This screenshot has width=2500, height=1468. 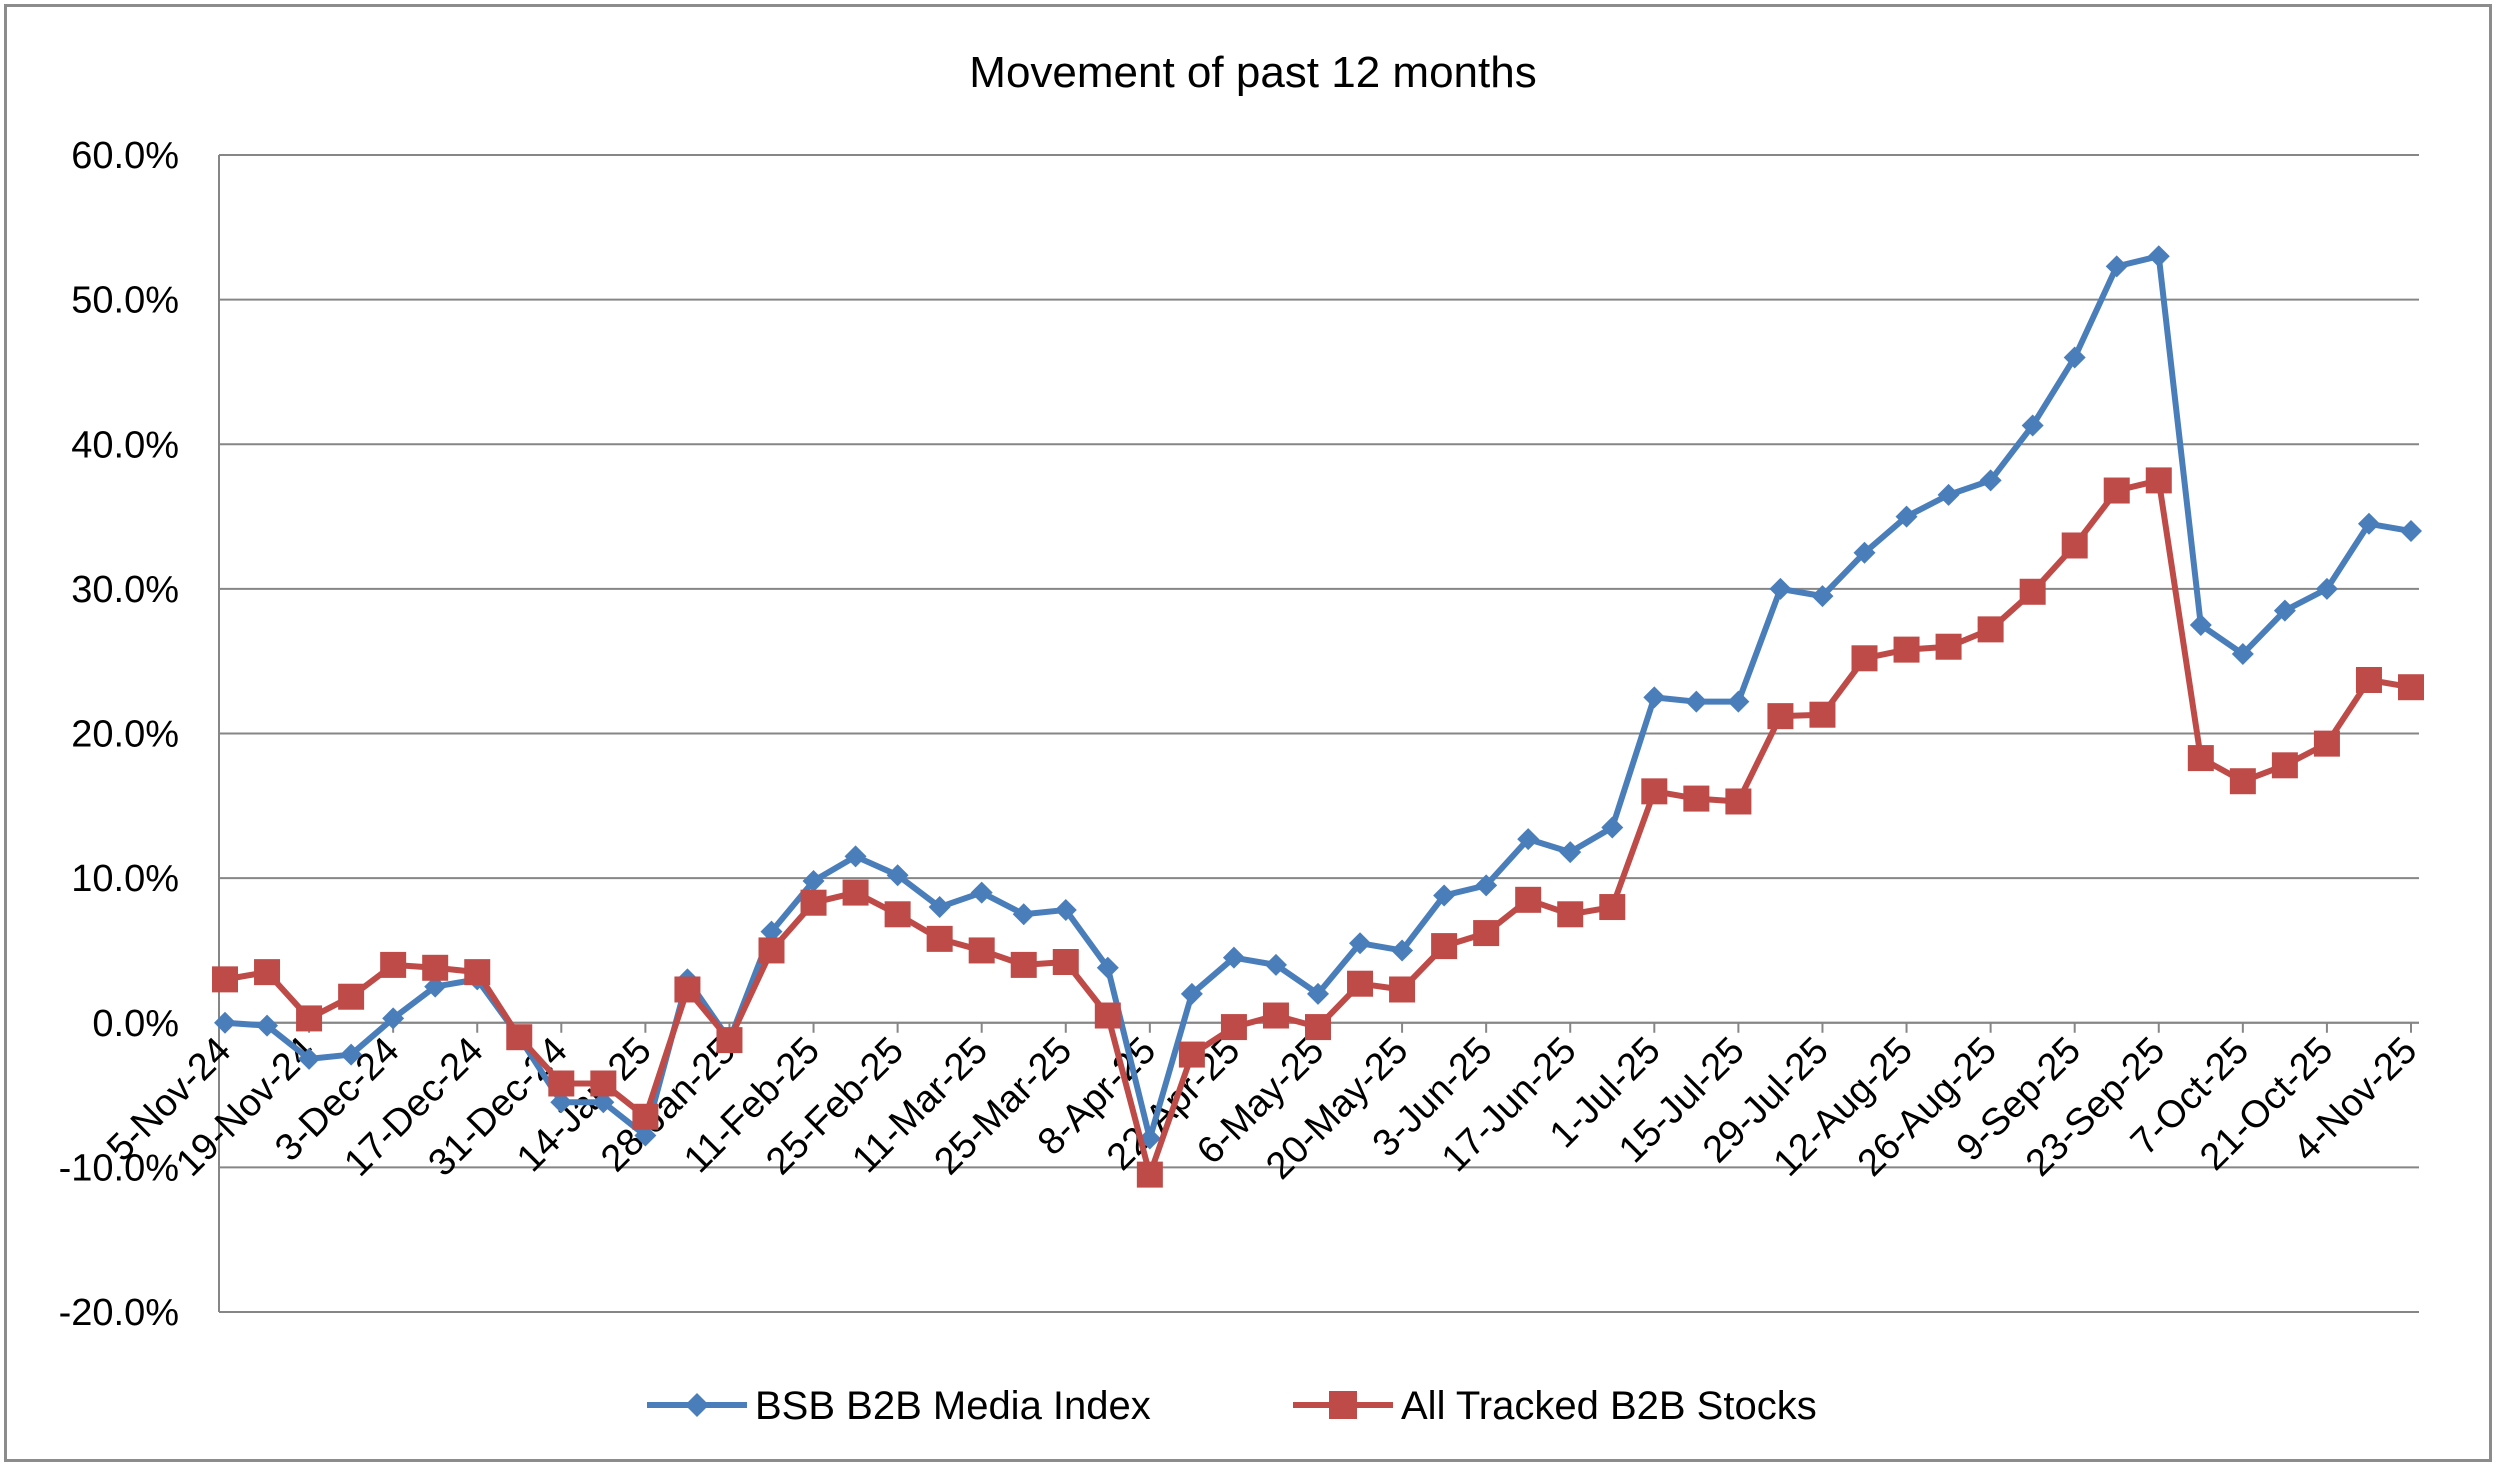 I want to click on chart-title: Movement of past 12 months, so click(x=1252, y=72).